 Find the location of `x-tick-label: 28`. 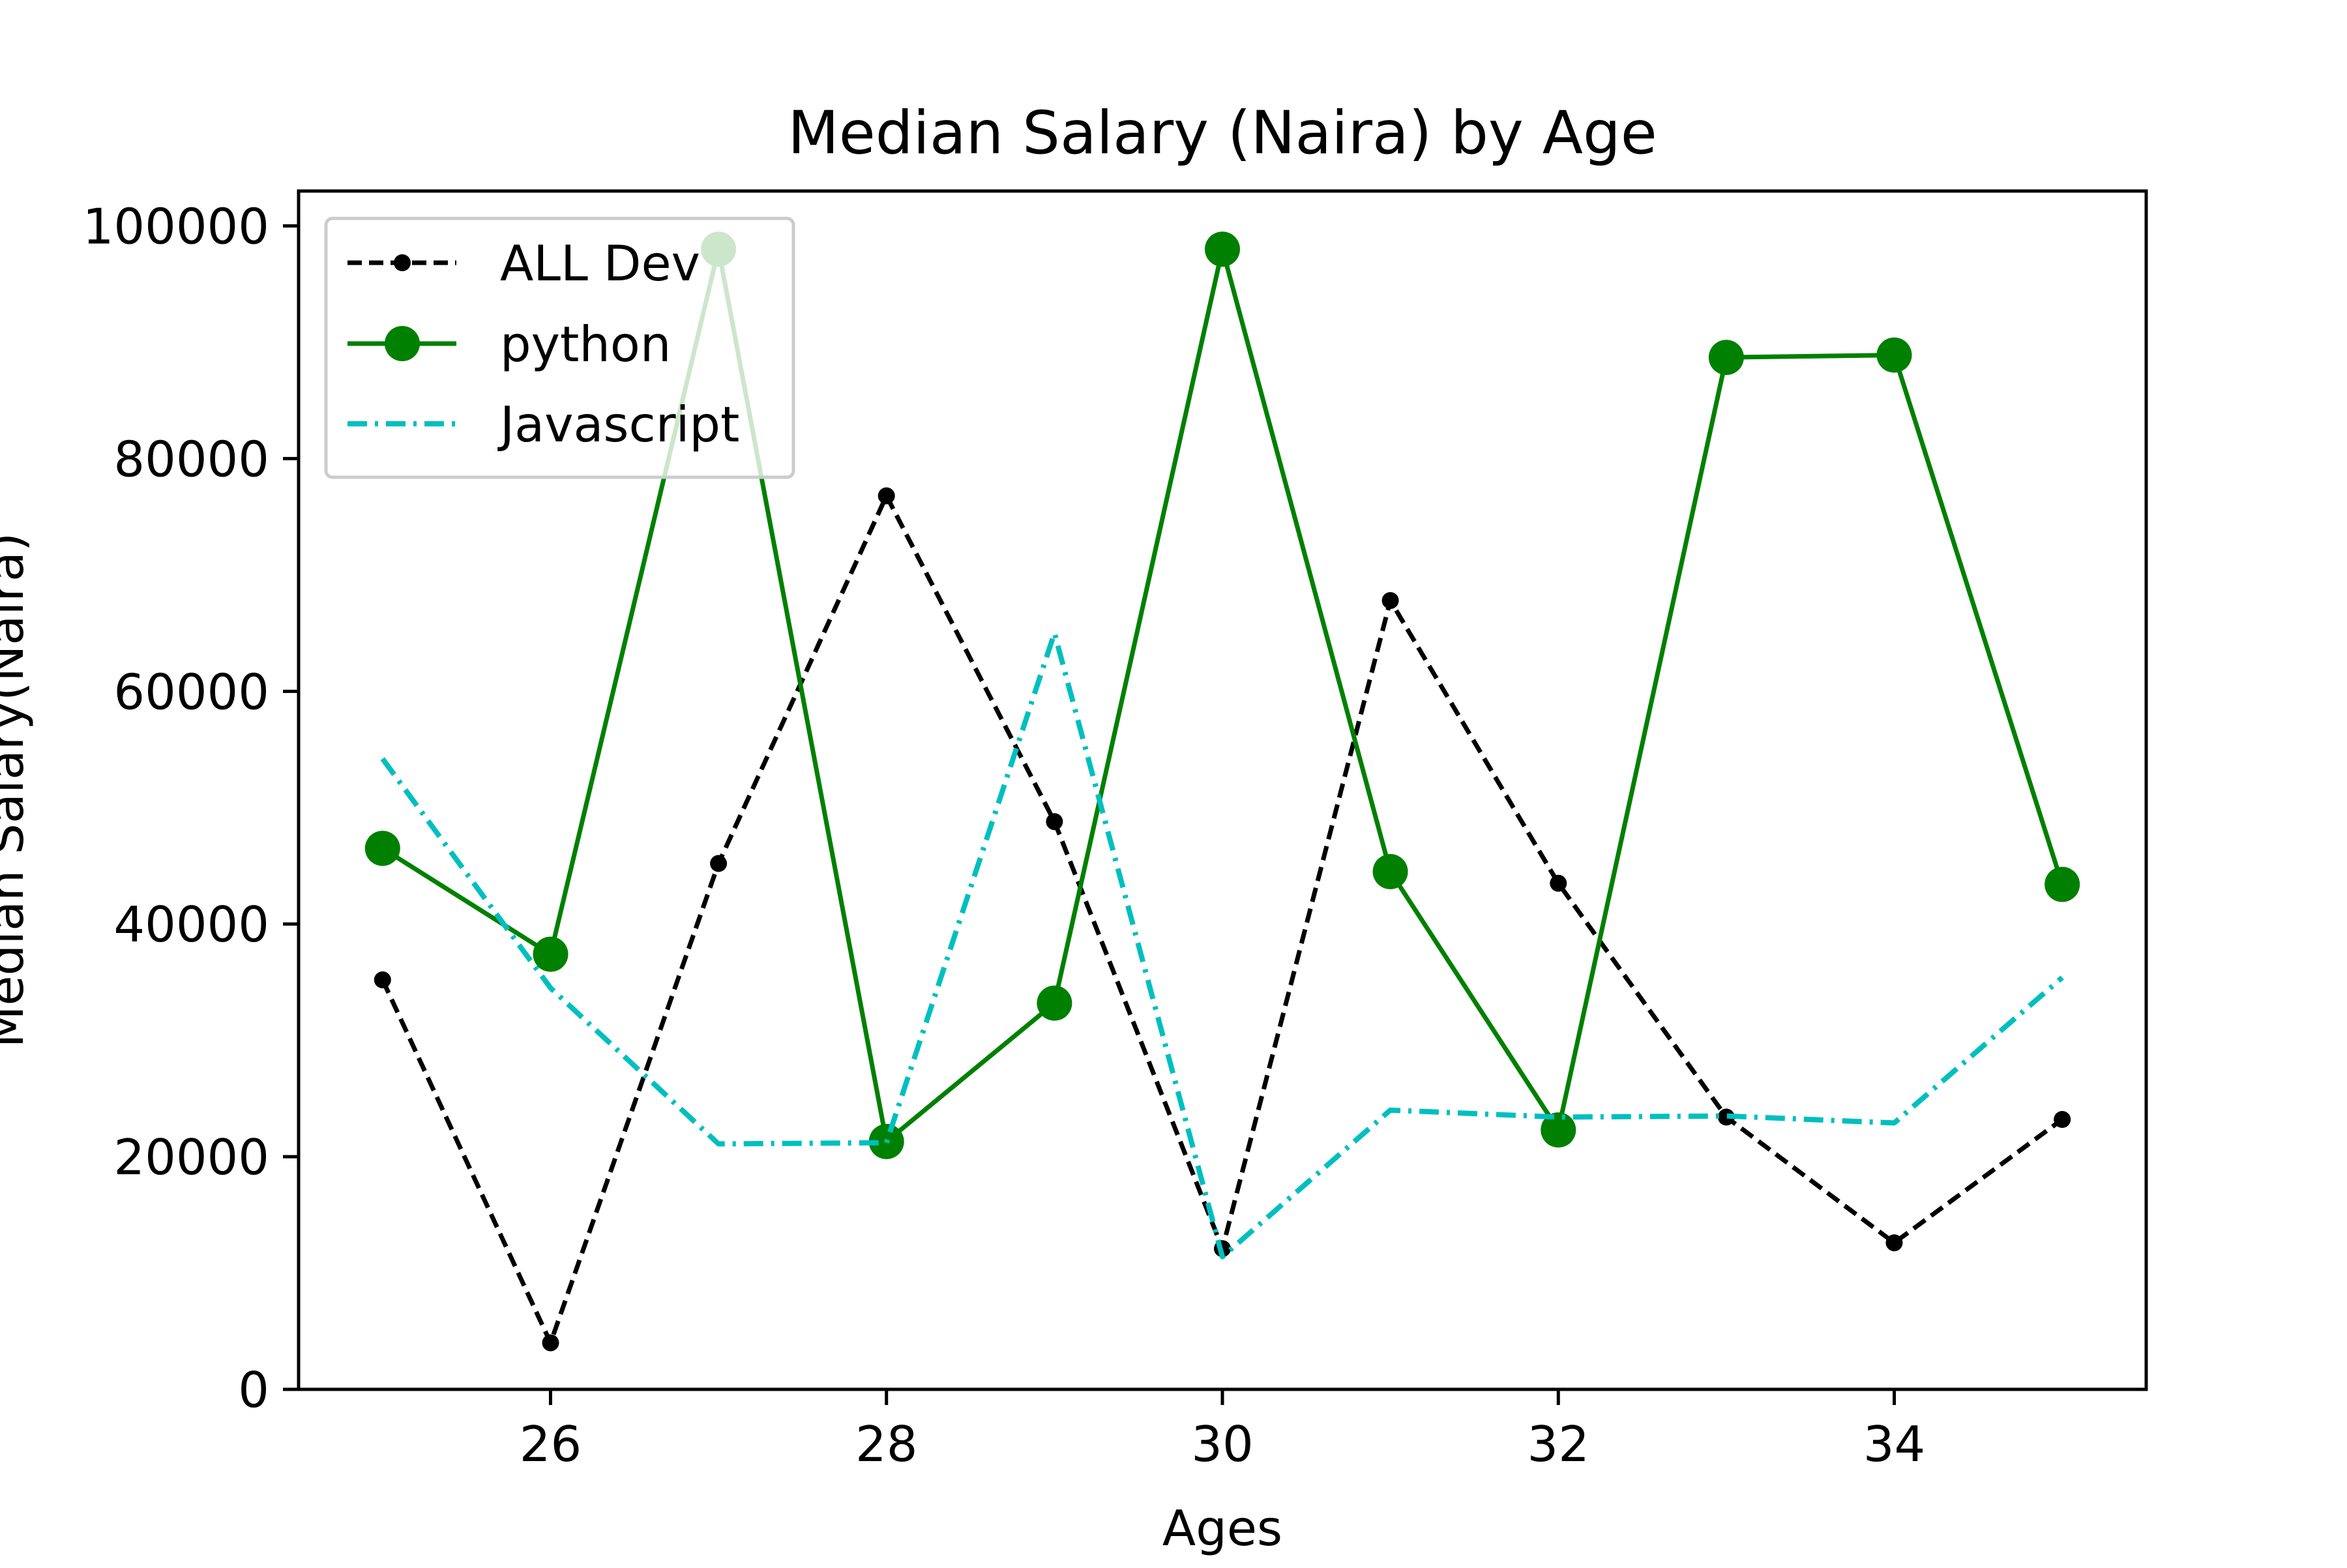

x-tick-label: 28 is located at coordinates (886, 1444).